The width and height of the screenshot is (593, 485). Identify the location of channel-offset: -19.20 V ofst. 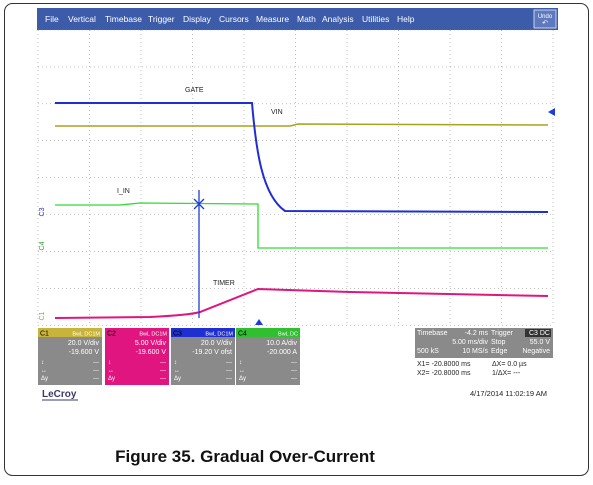
(212, 352).